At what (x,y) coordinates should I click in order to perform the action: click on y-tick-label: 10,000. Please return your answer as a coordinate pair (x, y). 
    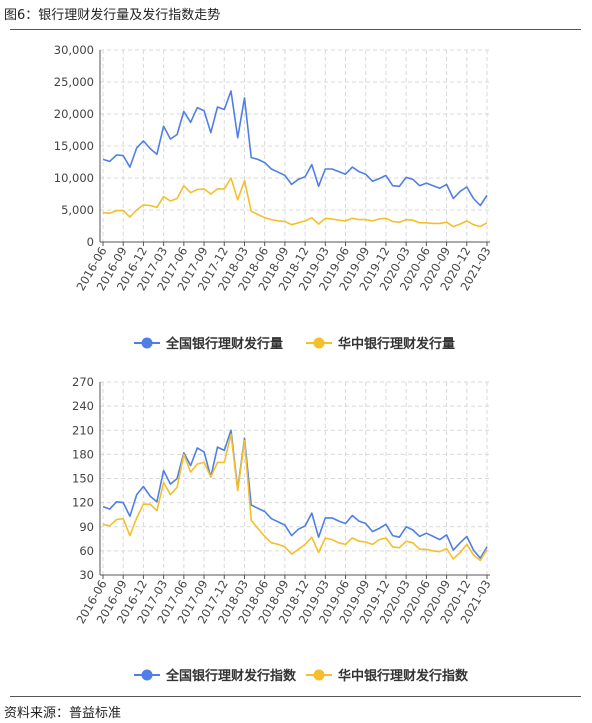
    Looking at the image, I should click on (74, 178).